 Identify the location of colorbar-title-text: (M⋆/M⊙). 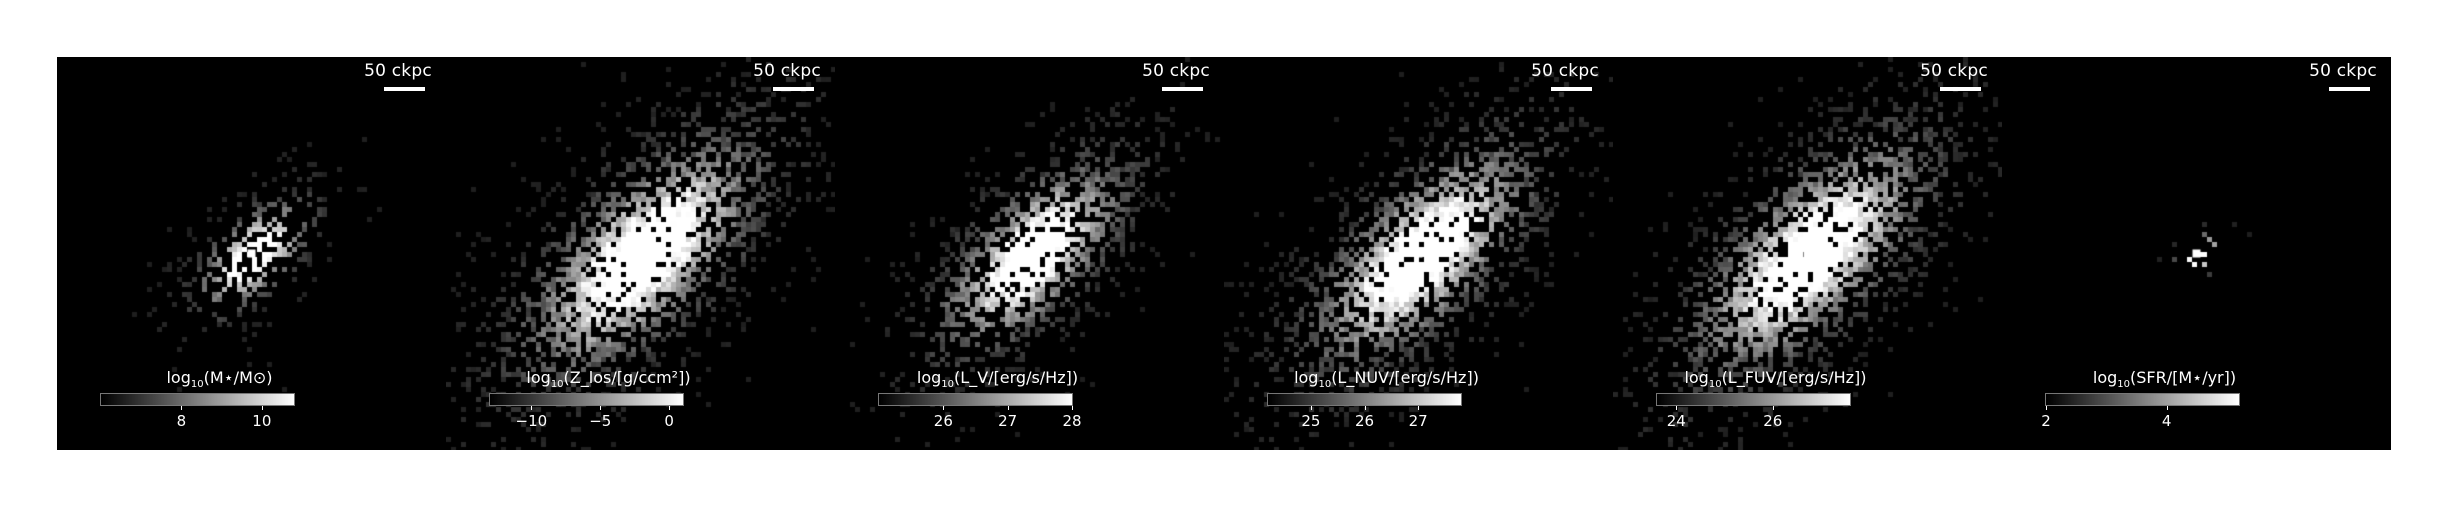
(238, 377).